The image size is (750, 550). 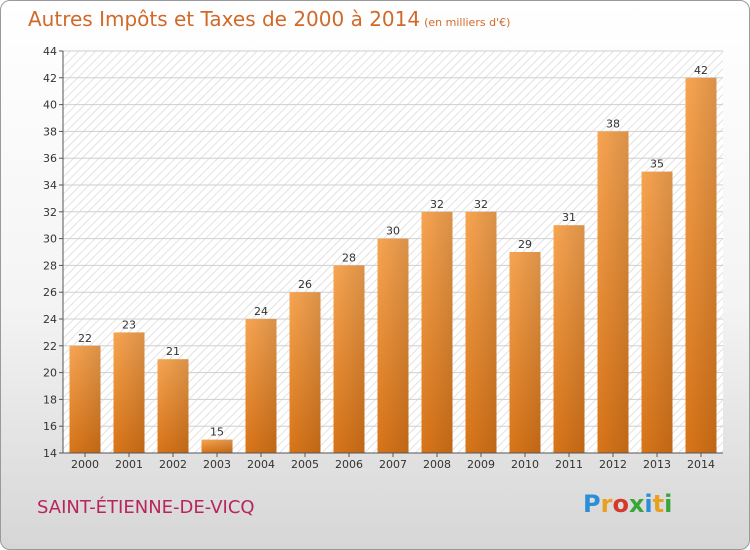 What do you see at coordinates (50, 399) in the screenshot?
I see `y-tick-label: 18` at bounding box center [50, 399].